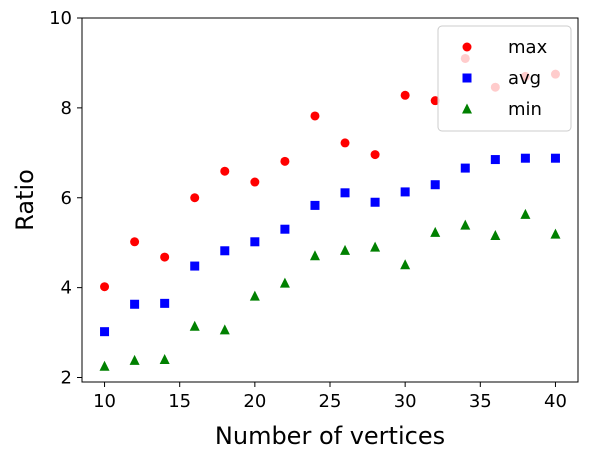  I want to click on legend: max avg min, so click(504, 78).